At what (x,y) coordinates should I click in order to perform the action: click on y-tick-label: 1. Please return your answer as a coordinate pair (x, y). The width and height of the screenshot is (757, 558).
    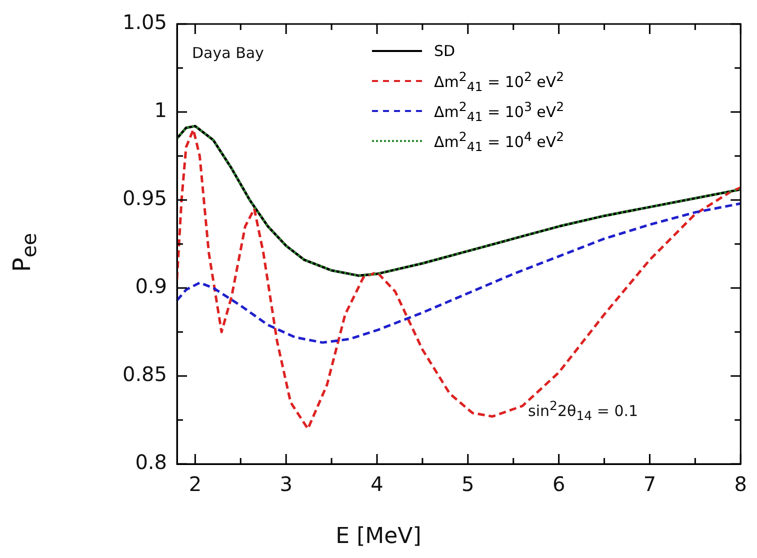
    Looking at the image, I should click on (160, 110).